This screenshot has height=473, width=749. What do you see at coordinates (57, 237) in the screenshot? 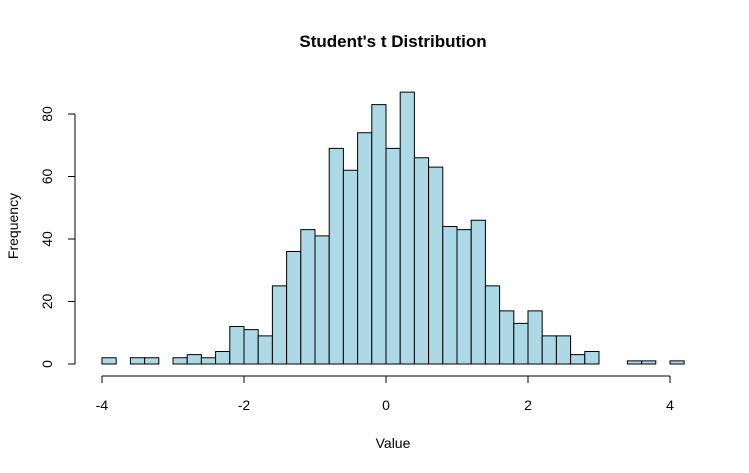
I see `y-axis: 0 20 40 60 80` at bounding box center [57, 237].